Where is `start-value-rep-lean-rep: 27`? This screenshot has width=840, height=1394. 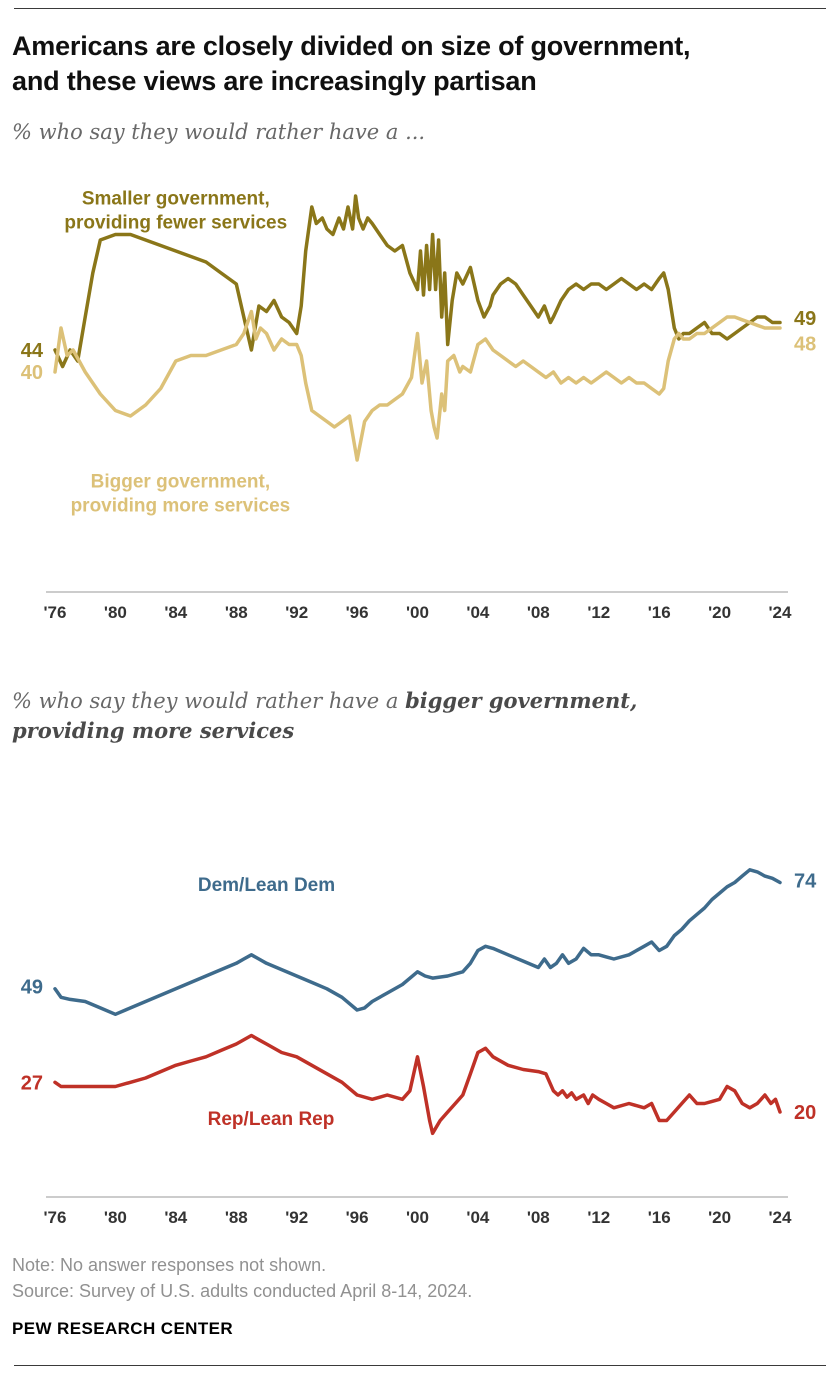
start-value-rep-lean-rep: 27 is located at coordinates (32, 1083).